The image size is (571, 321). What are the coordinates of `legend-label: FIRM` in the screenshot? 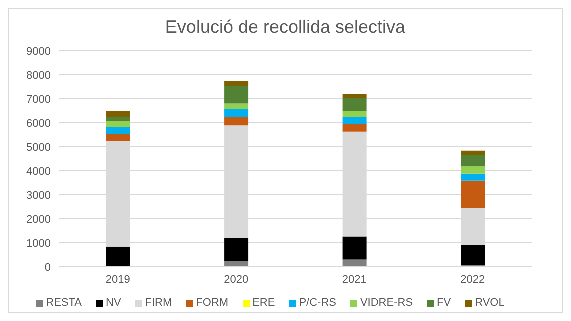 It's located at (158, 303).